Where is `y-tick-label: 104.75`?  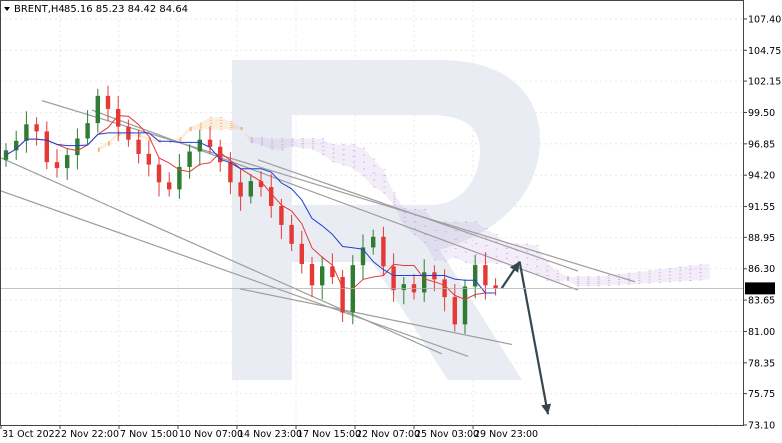
y-tick-label: 104.75 is located at coordinates (764, 51).